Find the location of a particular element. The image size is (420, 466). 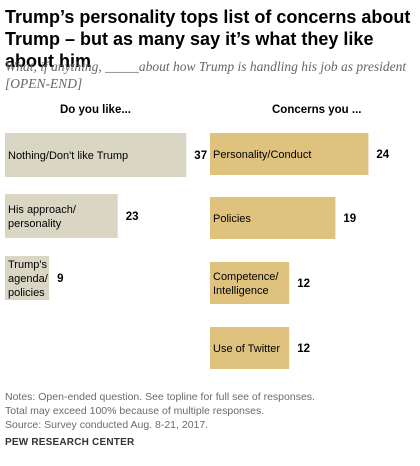

like-category-label: personality is located at coordinates (35, 224).